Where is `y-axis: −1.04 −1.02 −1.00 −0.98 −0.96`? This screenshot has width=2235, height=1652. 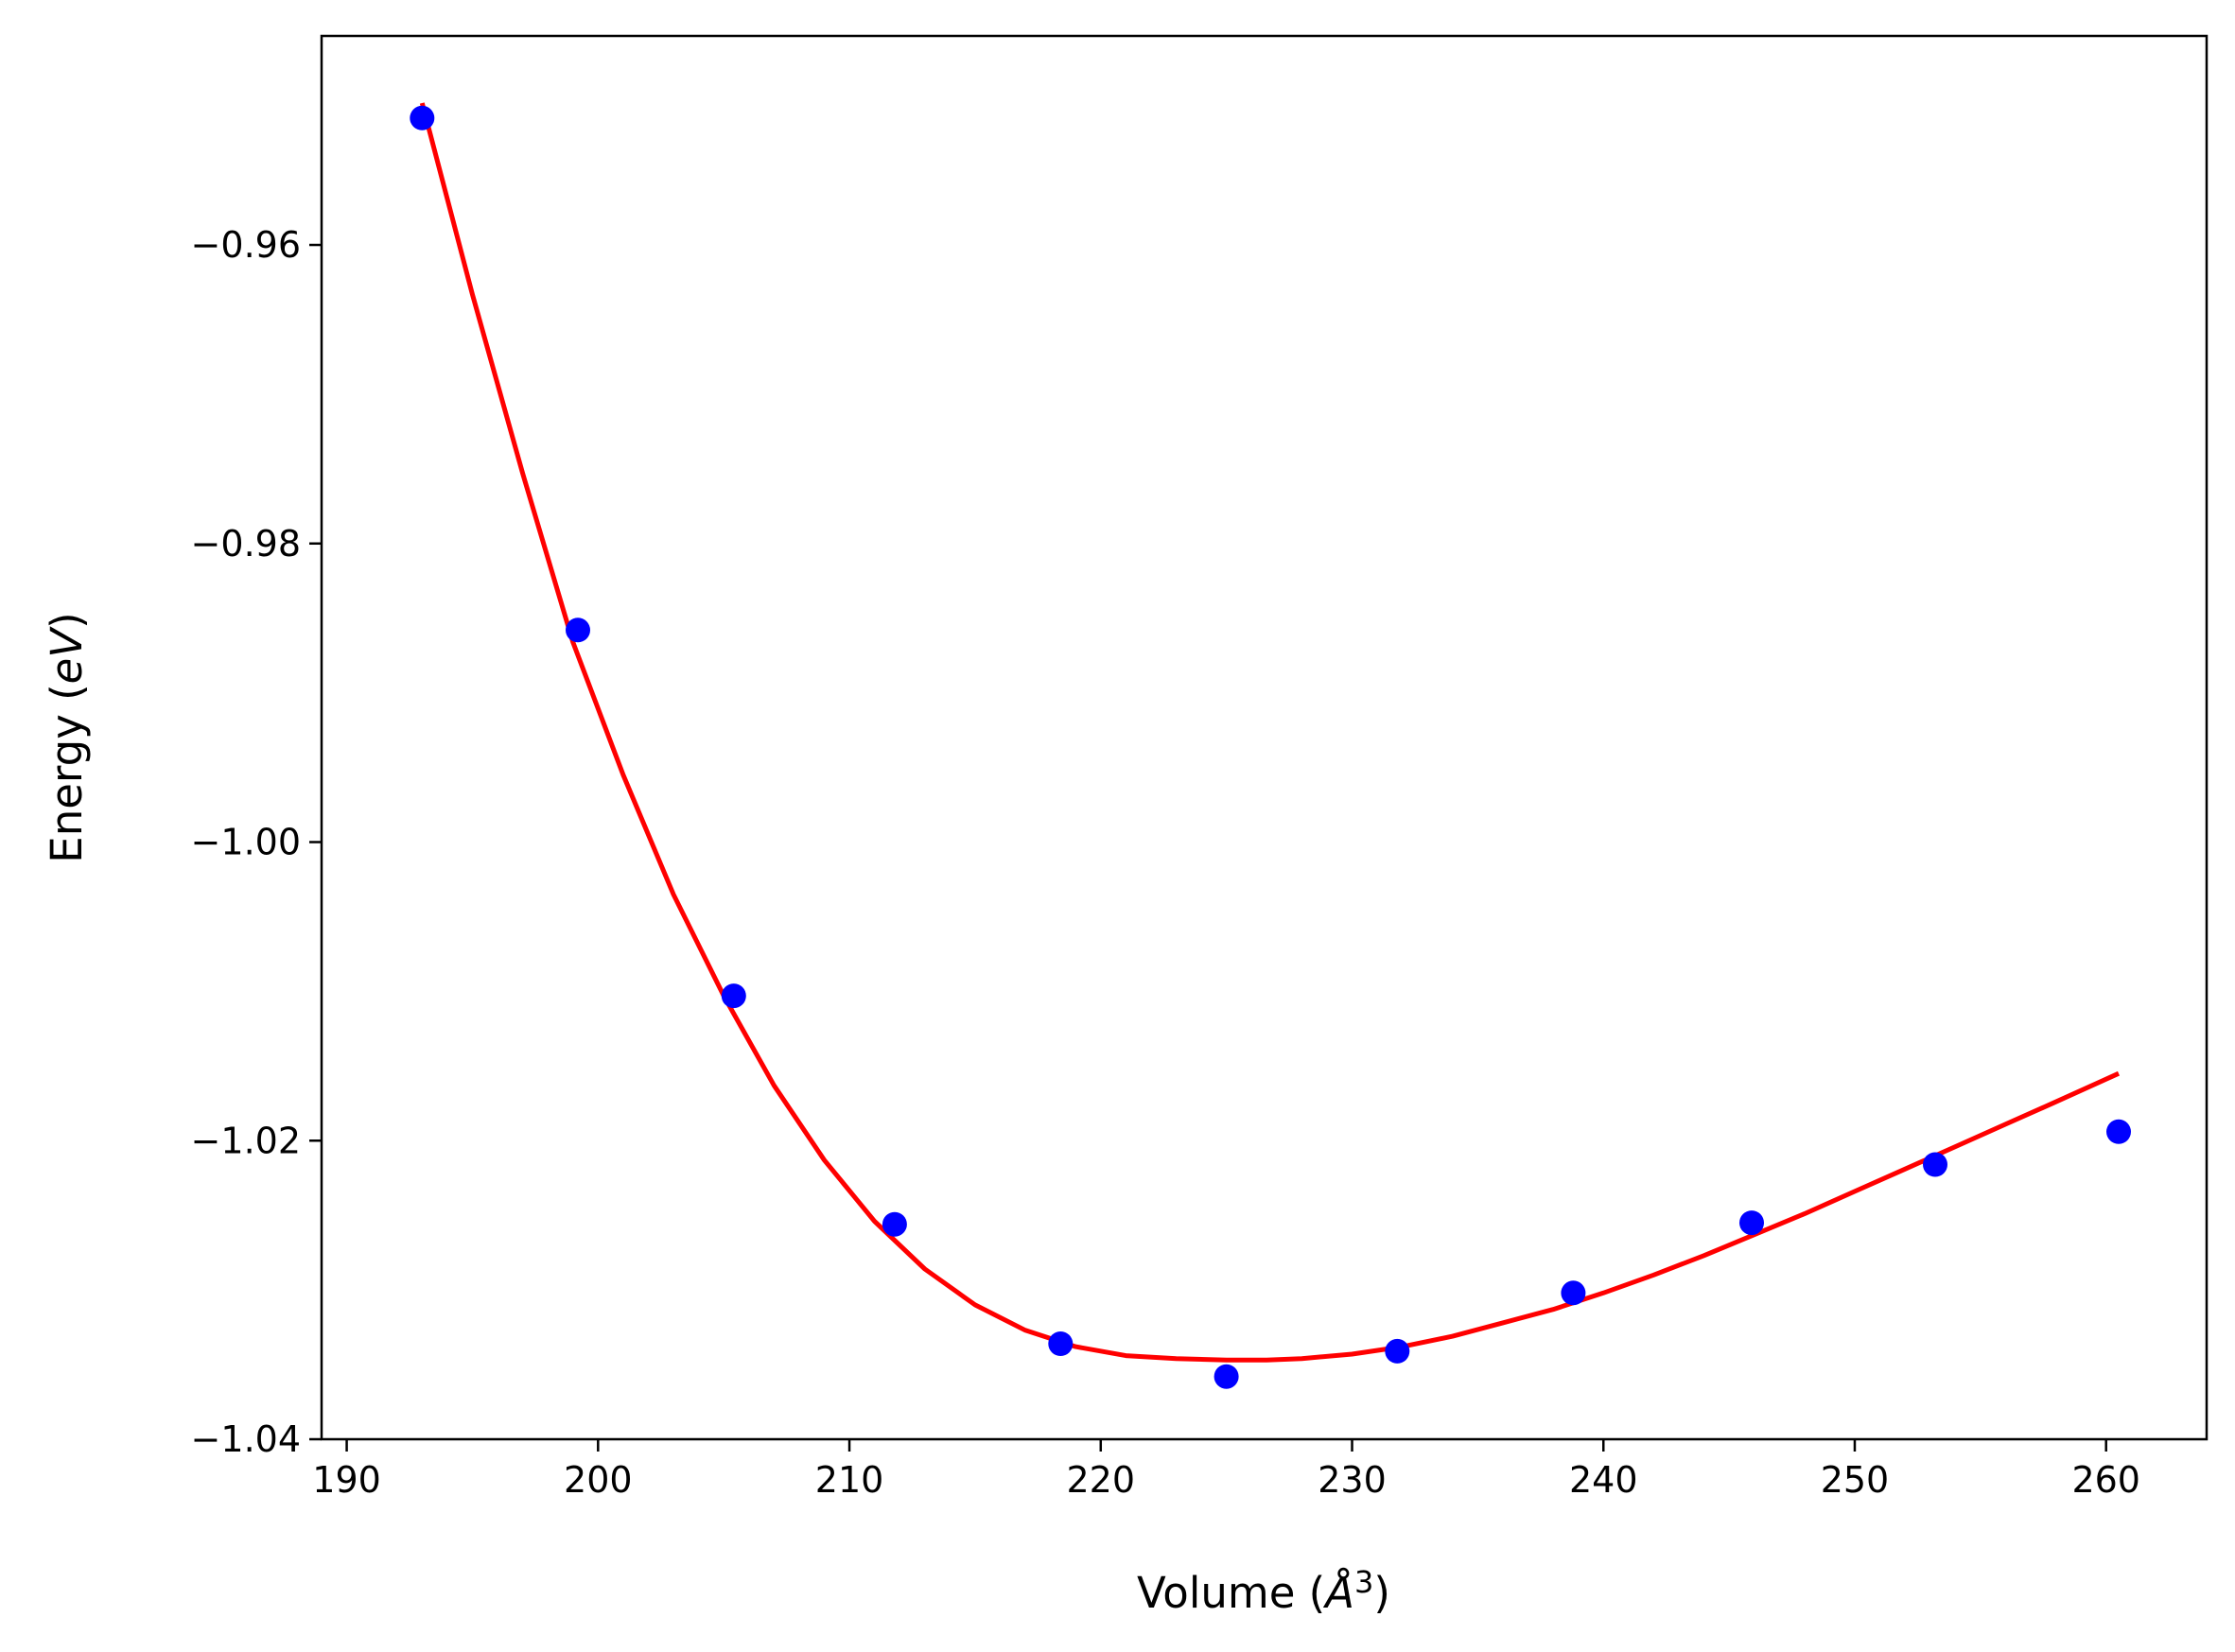
y-axis: −1.04 −1.02 −1.00 −0.98 −0.96 is located at coordinates (256, 842).